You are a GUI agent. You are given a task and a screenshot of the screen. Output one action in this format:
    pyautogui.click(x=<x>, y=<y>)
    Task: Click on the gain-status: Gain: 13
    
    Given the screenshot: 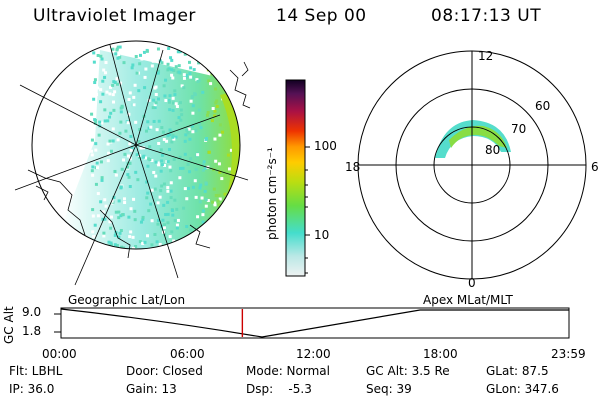 What is the action you would take?
    pyautogui.click(x=151, y=389)
    